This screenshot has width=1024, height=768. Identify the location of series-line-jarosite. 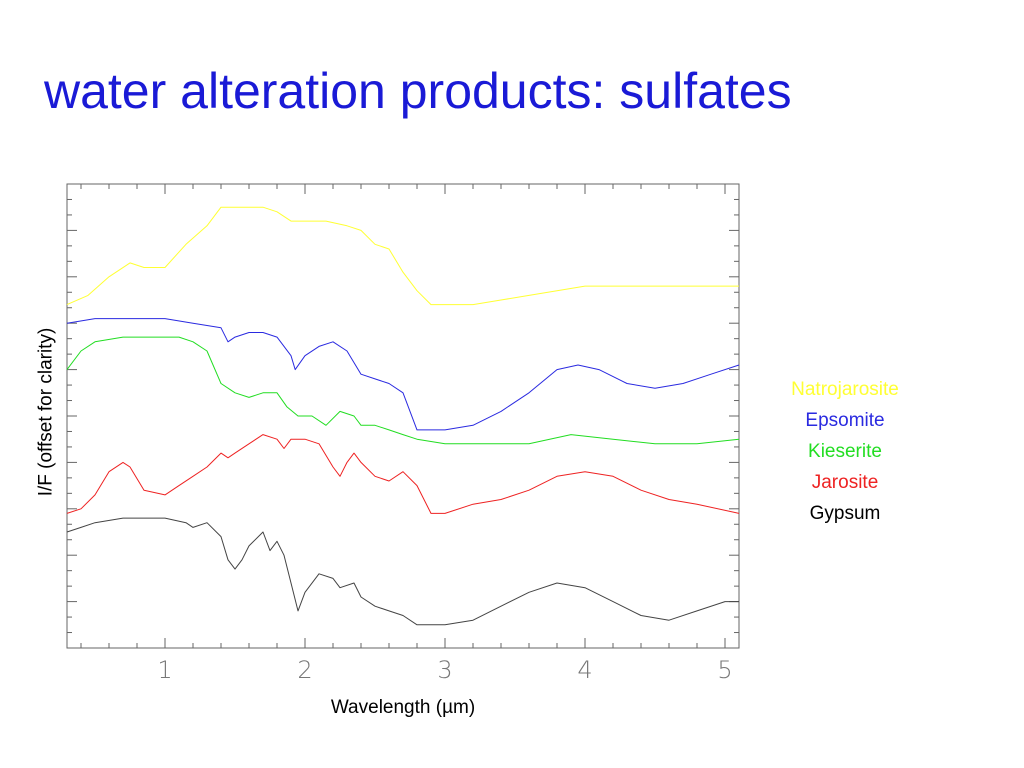
(403, 474).